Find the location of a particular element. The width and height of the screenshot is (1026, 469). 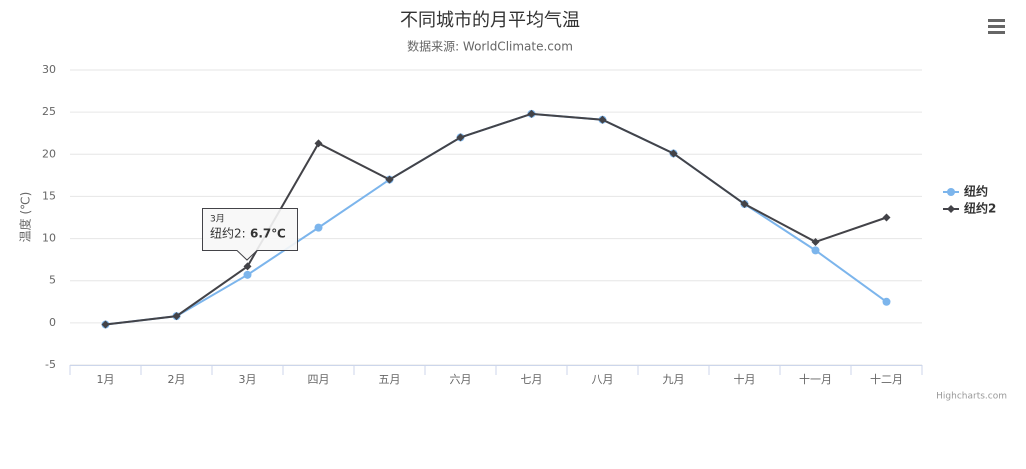

legend-item: 纽约2 is located at coordinates (969, 208).